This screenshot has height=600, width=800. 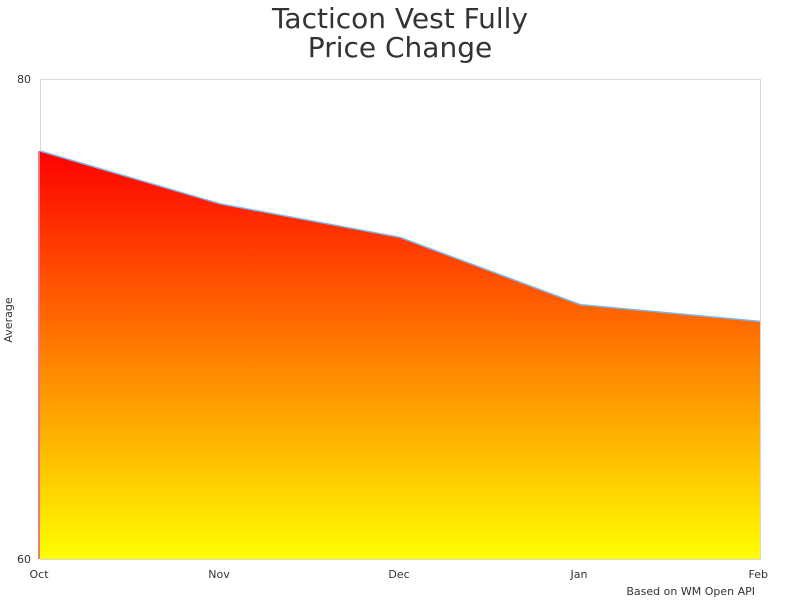 I want to click on credit-text: Based on WM Open API, so click(x=690, y=591).